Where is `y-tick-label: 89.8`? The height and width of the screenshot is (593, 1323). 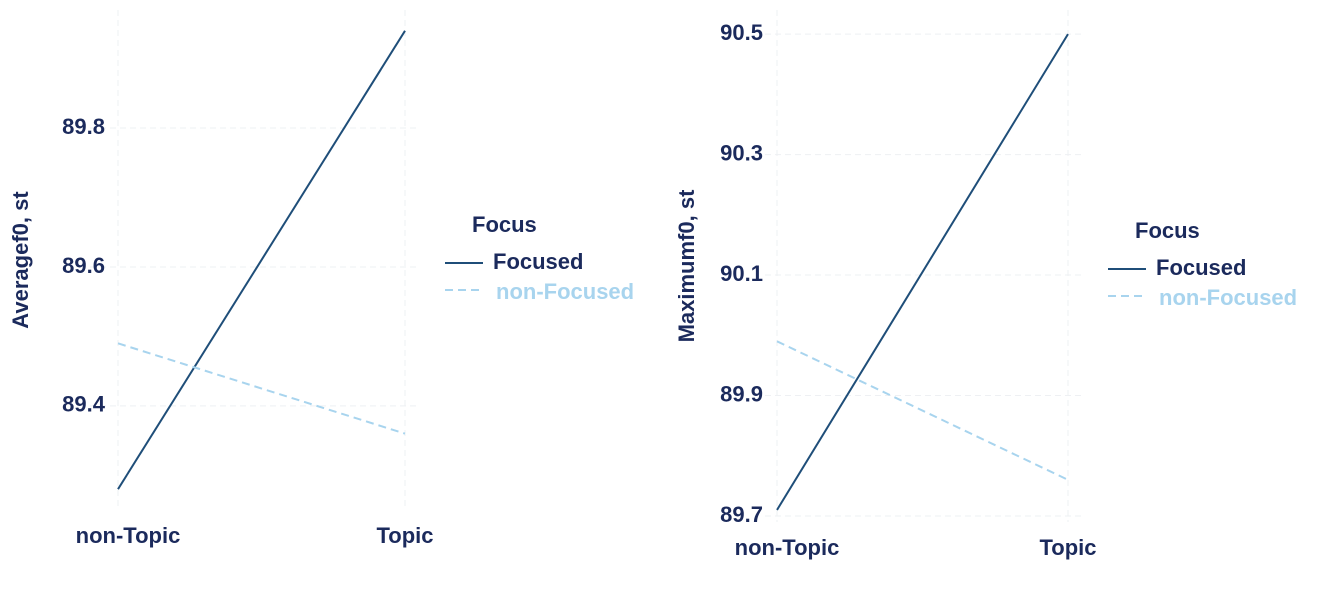
y-tick-label: 89.8 is located at coordinates (83, 126).